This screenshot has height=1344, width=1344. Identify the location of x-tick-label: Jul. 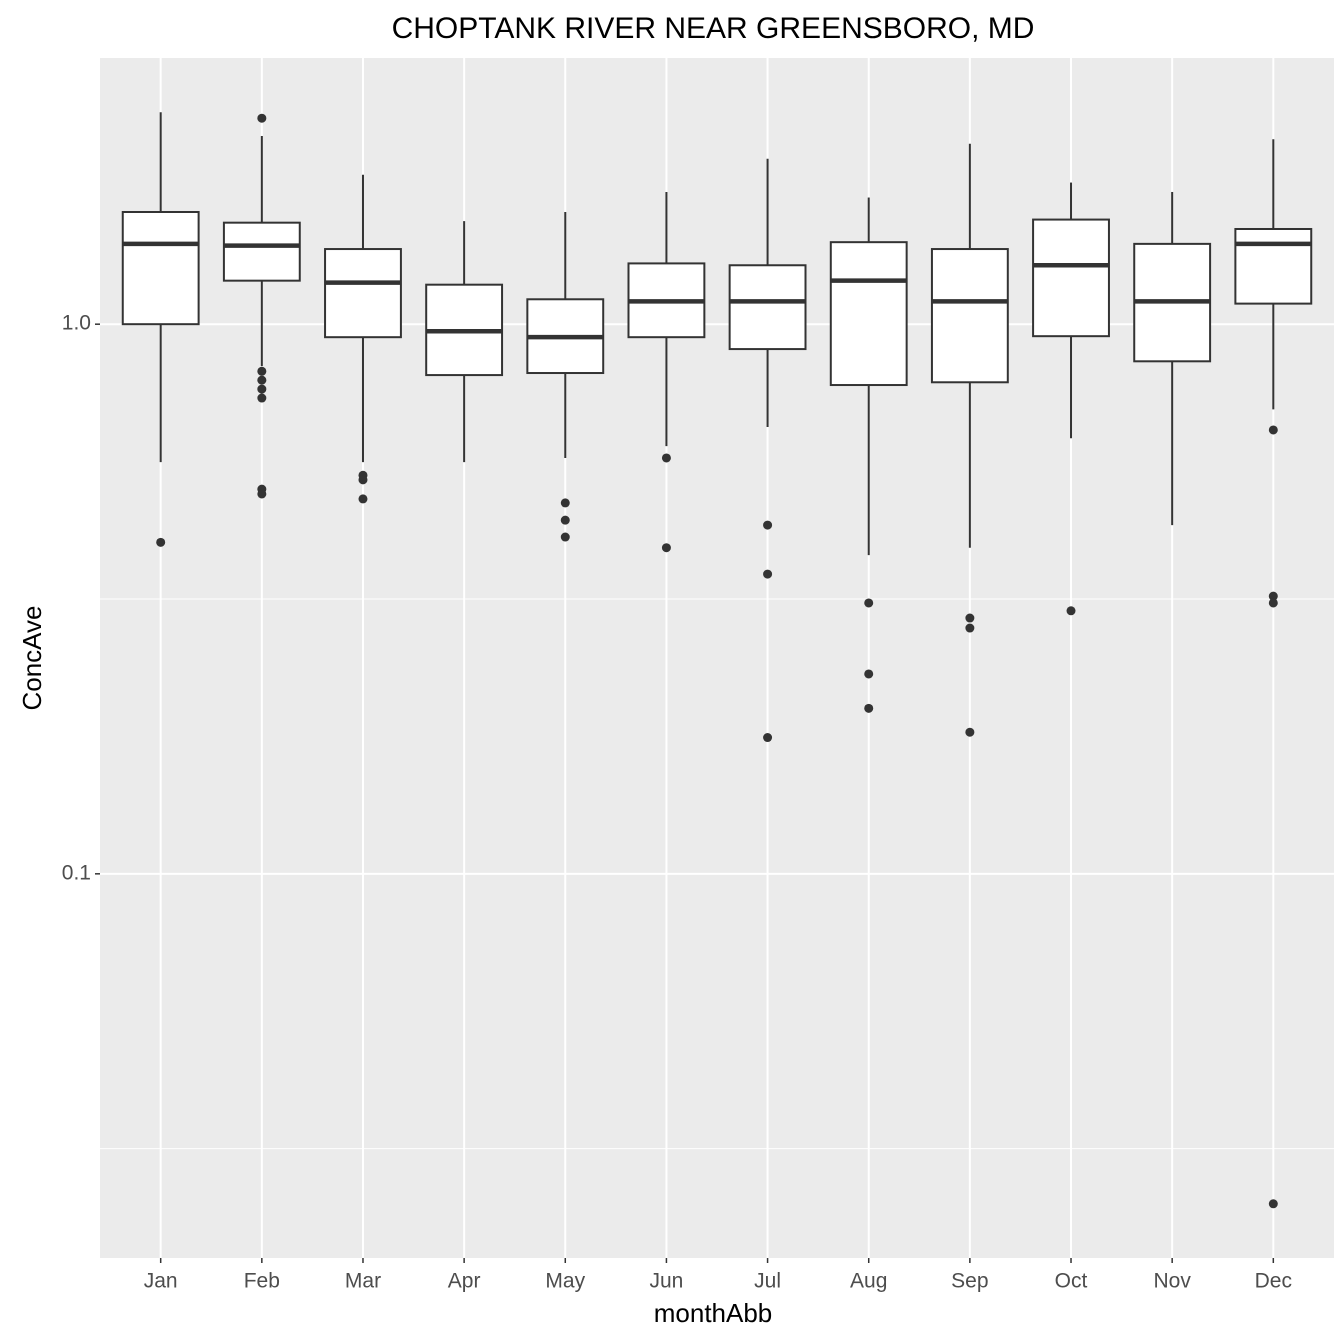
(767, 1281).